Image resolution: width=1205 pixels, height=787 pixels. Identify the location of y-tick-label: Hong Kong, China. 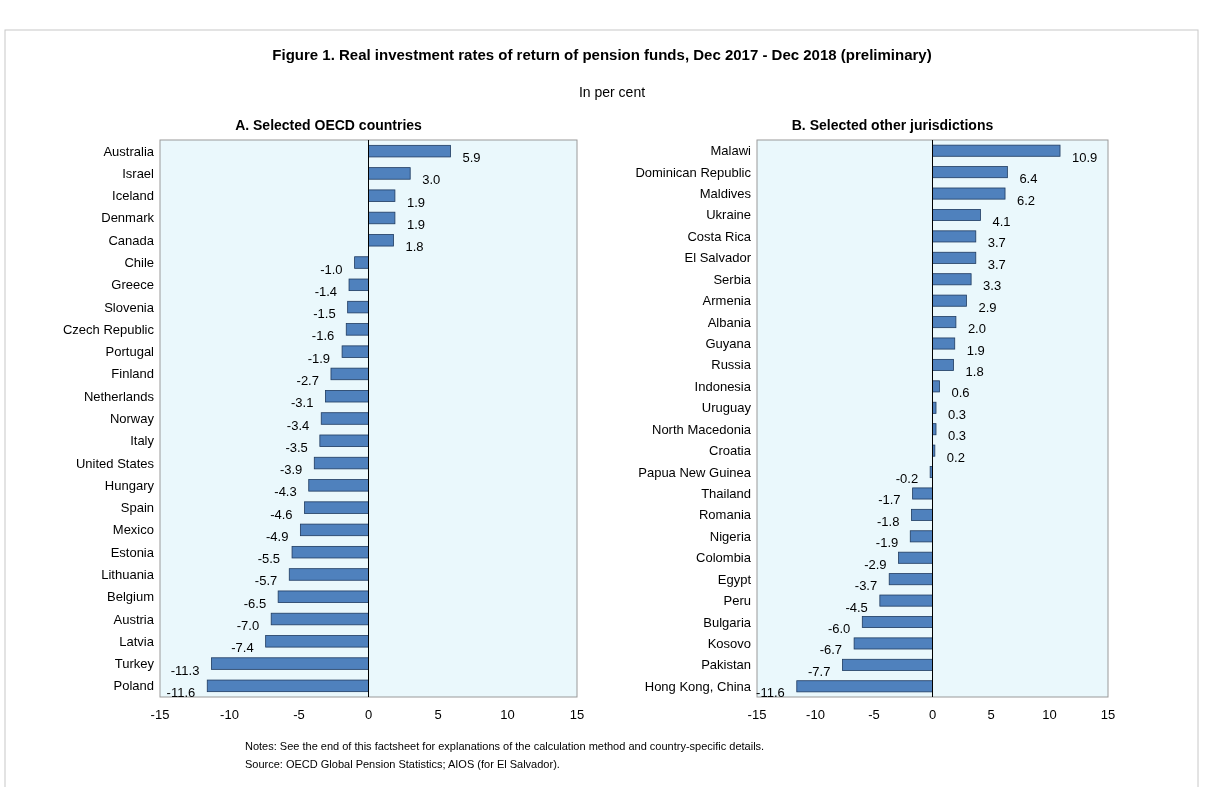
(698, 686).